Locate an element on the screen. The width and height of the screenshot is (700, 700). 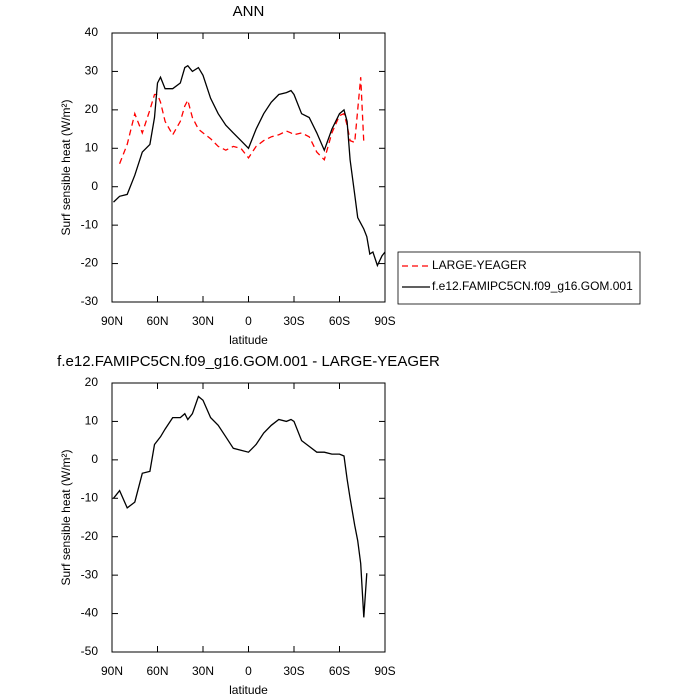
legend-label: LARGE-YEAGER is located at coordinates (479, 265).